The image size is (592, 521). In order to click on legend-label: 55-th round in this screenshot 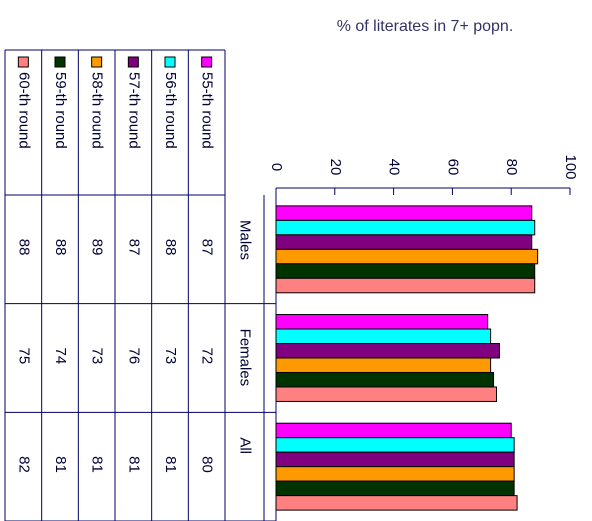, I will do `click(207, 110)`.